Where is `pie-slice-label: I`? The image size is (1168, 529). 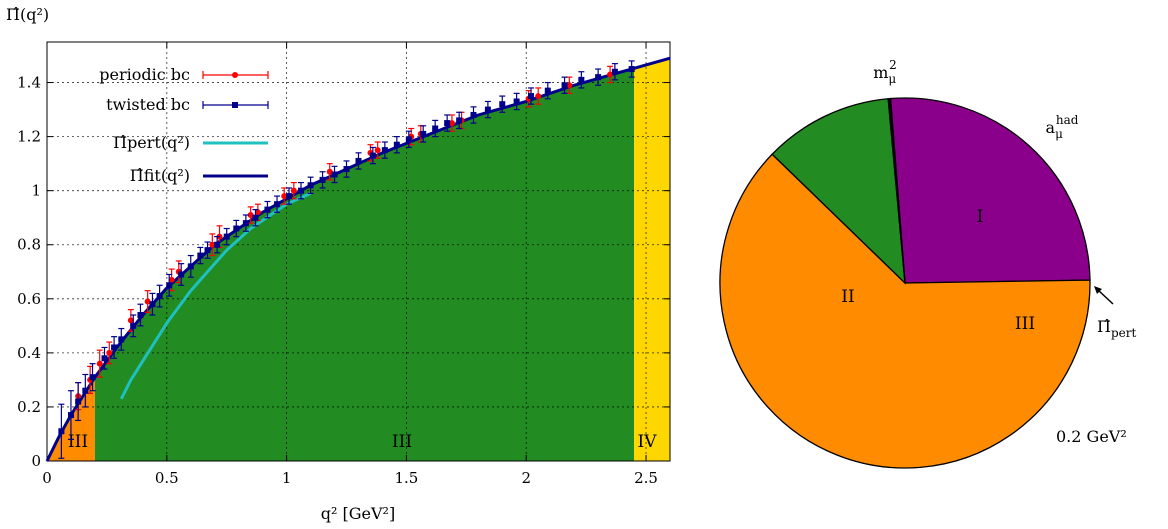 pie-slice-label: I is located at coordinates (980, 217).